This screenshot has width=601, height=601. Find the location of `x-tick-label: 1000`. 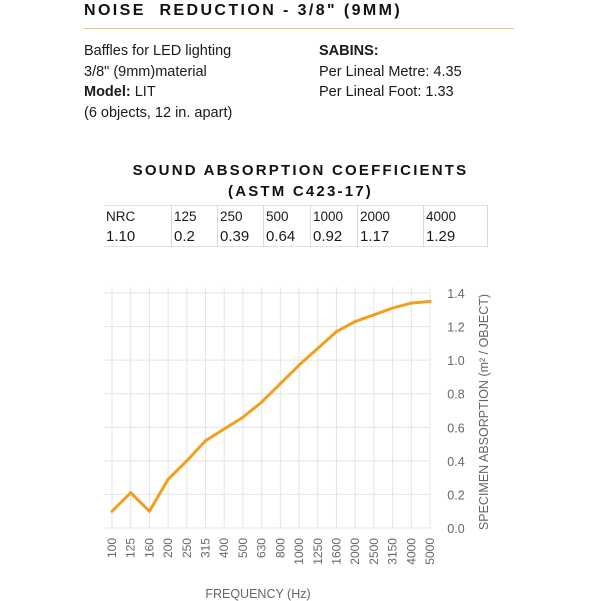

x-tick-label: 1000 is located at coordinates (299, 551).